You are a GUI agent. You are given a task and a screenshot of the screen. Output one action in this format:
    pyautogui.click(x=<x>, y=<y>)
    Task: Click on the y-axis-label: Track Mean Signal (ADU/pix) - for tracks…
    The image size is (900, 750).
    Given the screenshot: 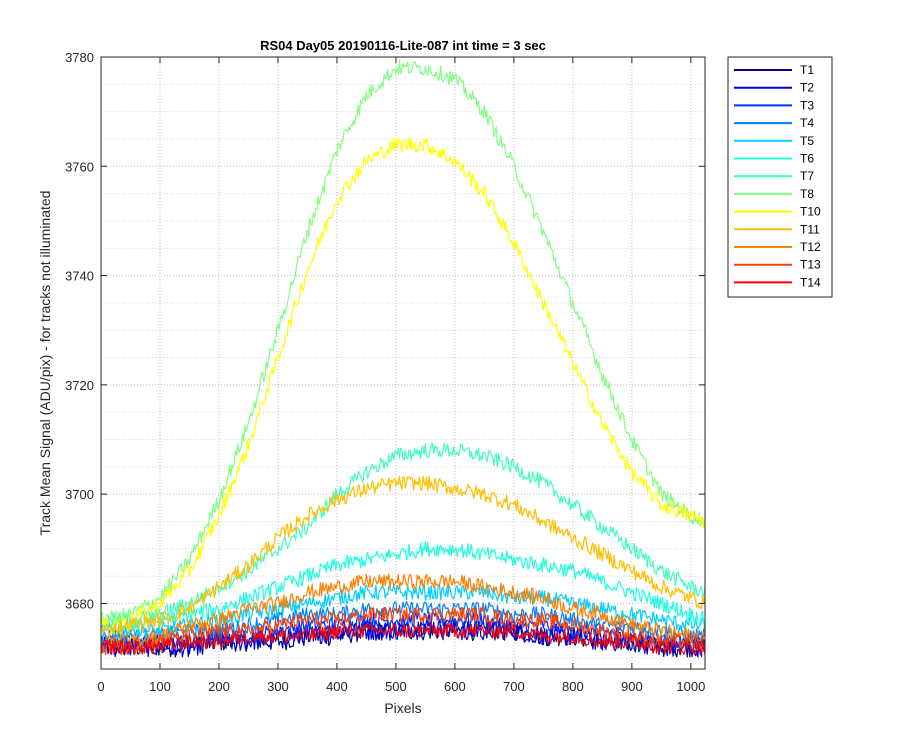 What is the action you would take?
    pyautogui.click(x=45, y=363)
    